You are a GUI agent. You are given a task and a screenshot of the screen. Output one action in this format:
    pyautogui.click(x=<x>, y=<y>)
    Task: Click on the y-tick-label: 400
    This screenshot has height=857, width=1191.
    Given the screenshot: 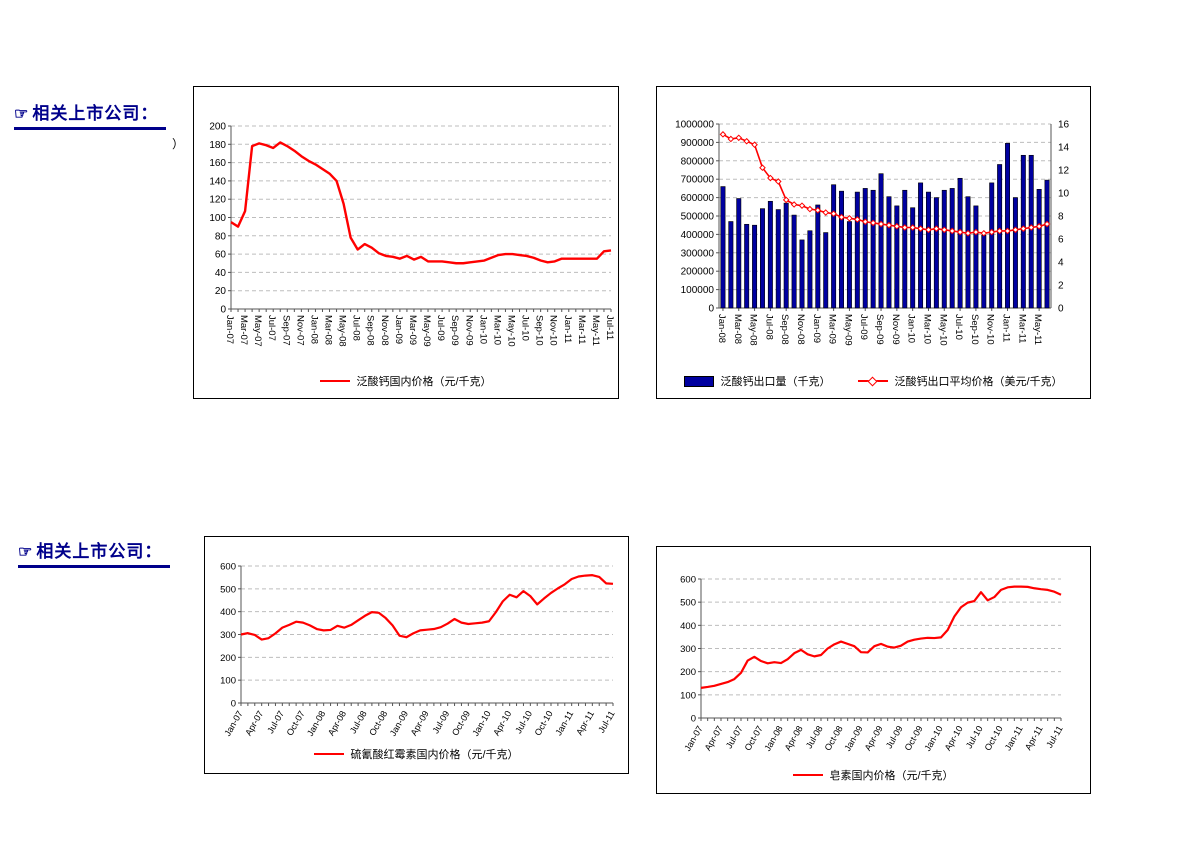 What is the action you would take?
    pyautogui.click(x=228, y=612)
    